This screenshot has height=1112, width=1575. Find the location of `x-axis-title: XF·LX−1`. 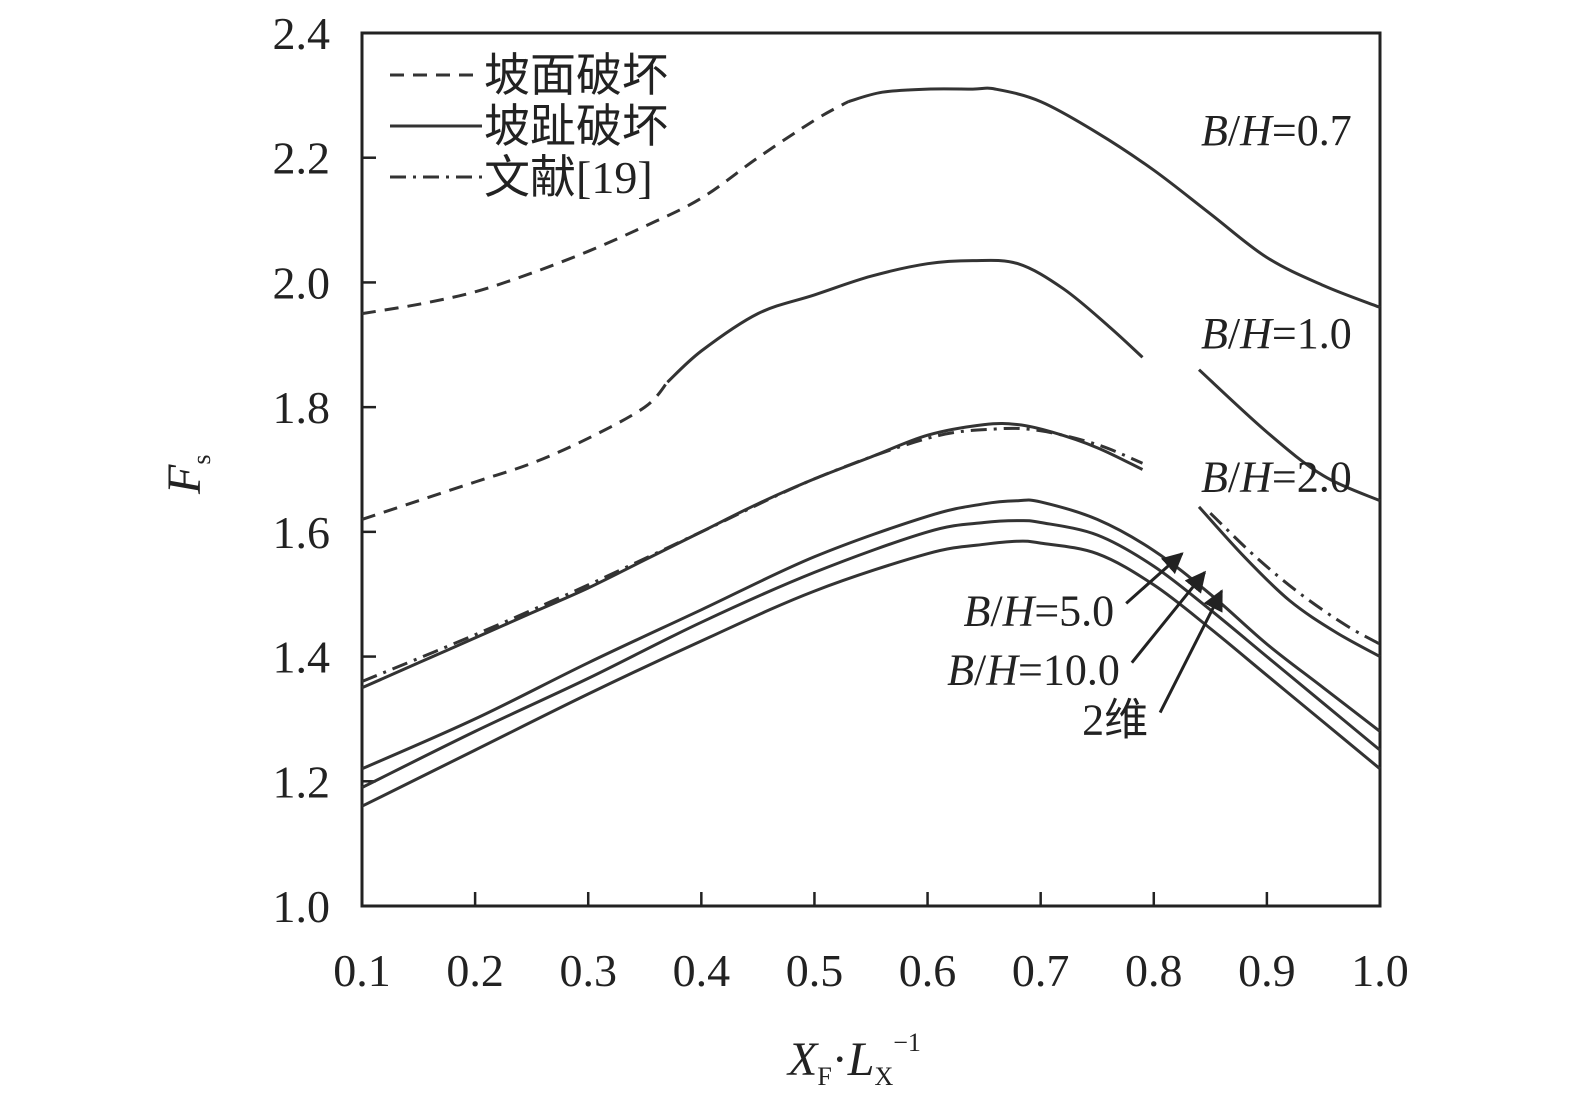

x-axis-title: XF·LX−1 is located at coordinates (853, 1059).